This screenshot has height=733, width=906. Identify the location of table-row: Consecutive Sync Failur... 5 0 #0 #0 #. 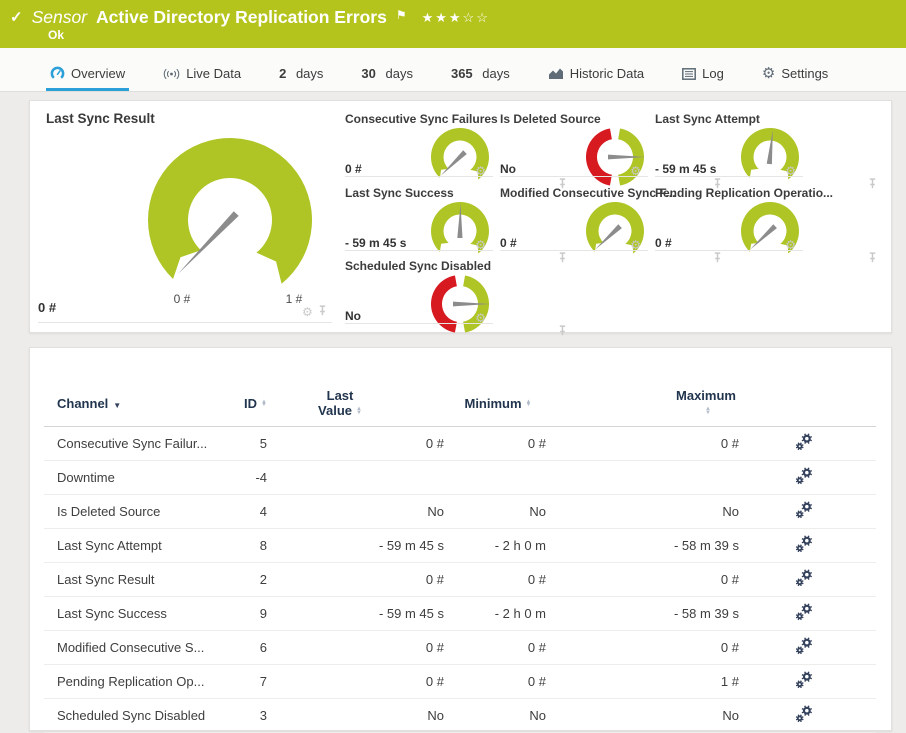
(460, 443).